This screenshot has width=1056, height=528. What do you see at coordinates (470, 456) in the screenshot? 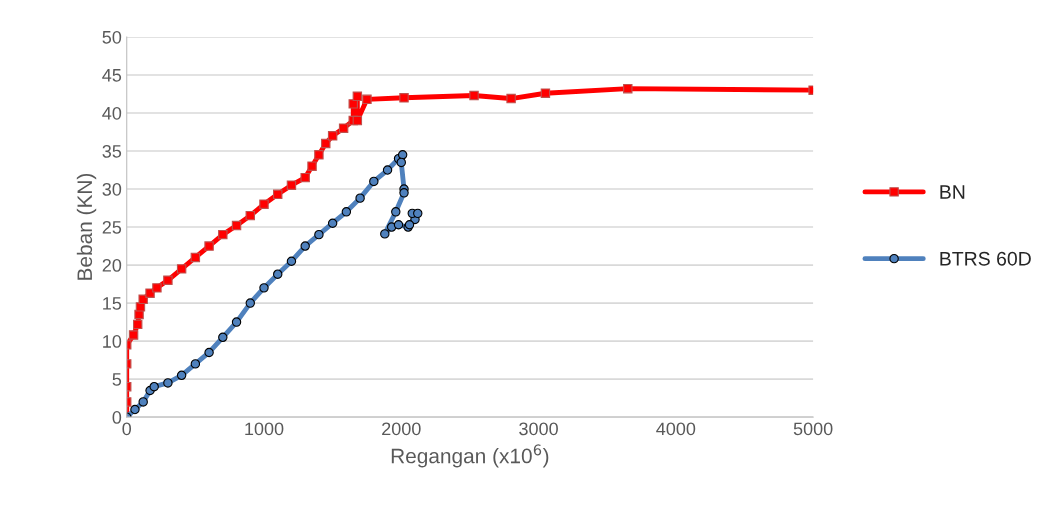
I see `x-axis-title: Regangan (x10$^{6}$)` at bounding box center [470, 456].